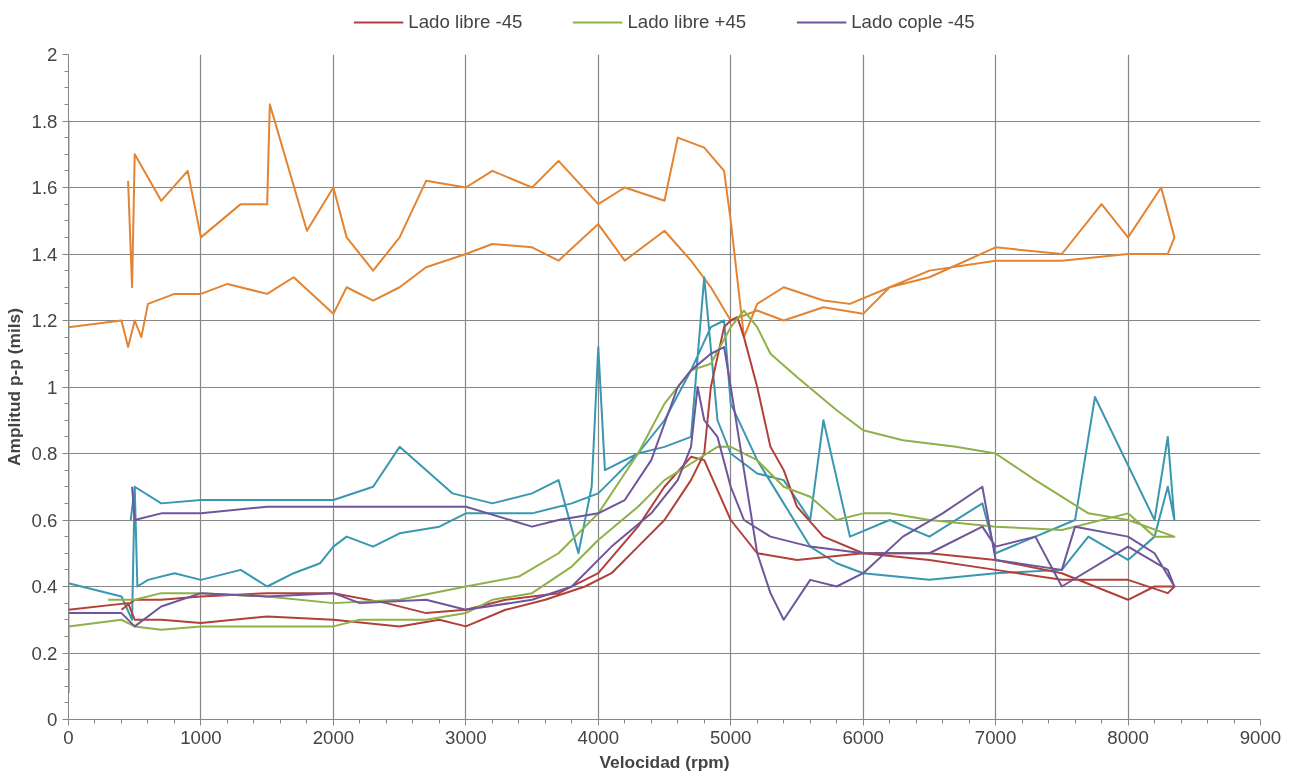  Describe the element at coordinates (863, 737) in the screenshot. I see `x-tick-label: 6000` at that location.